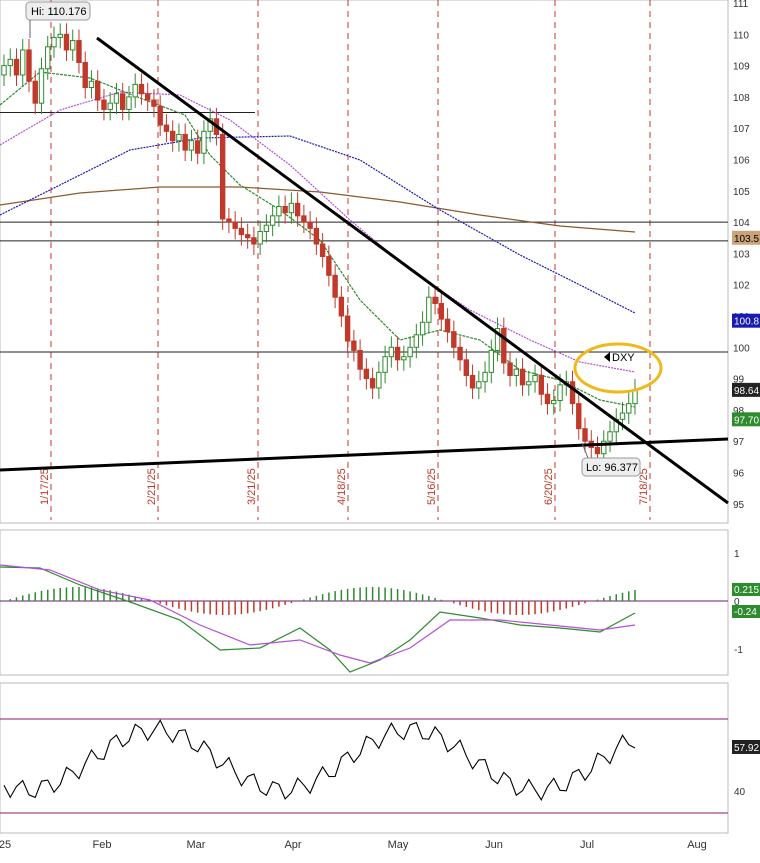 This screenshot has width=760, height=863. I want to click on price-badge-label: 97.70, so click(746, 420).